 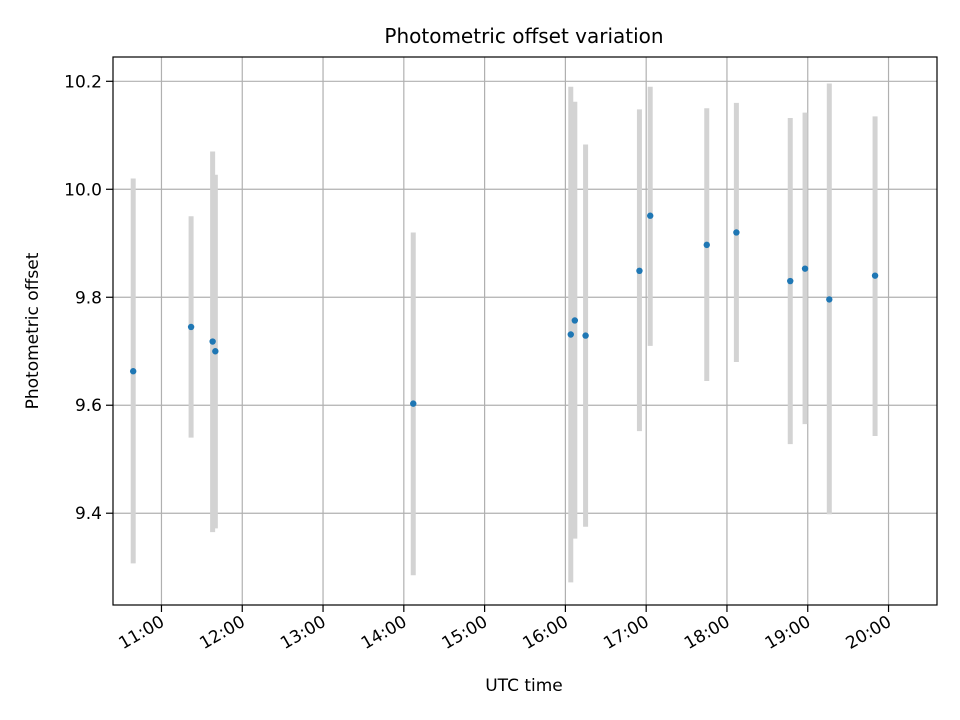 What do you see at coordinates (33, 330) in the screenshot?
I see `y-axis-title: Photometric offset` at bounding box center [33, 330].